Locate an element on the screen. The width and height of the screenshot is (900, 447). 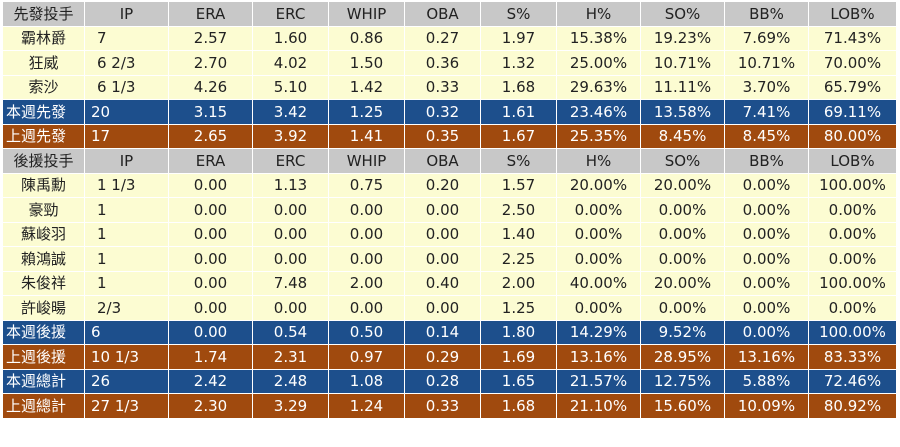
stat-cell: 0.36 is located at coordinates (442, 63).